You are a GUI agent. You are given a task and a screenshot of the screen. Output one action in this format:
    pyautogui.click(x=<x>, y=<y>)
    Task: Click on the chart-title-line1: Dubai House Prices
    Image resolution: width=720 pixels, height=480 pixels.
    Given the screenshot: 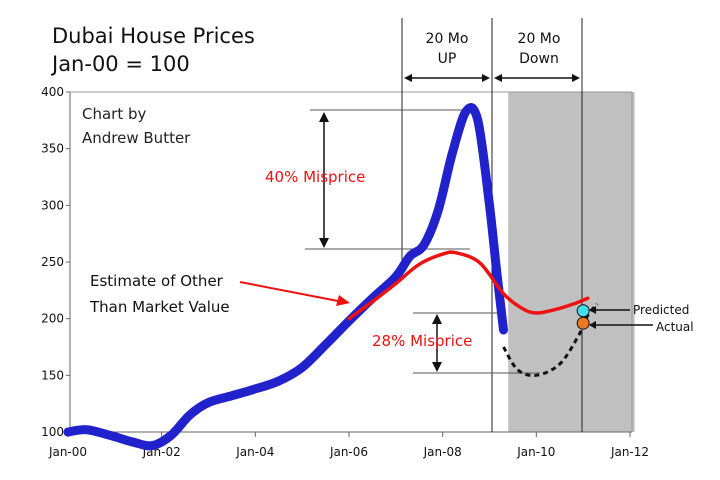 What is the action you would take?
    pyautogui.click(x=153, y=36)
    